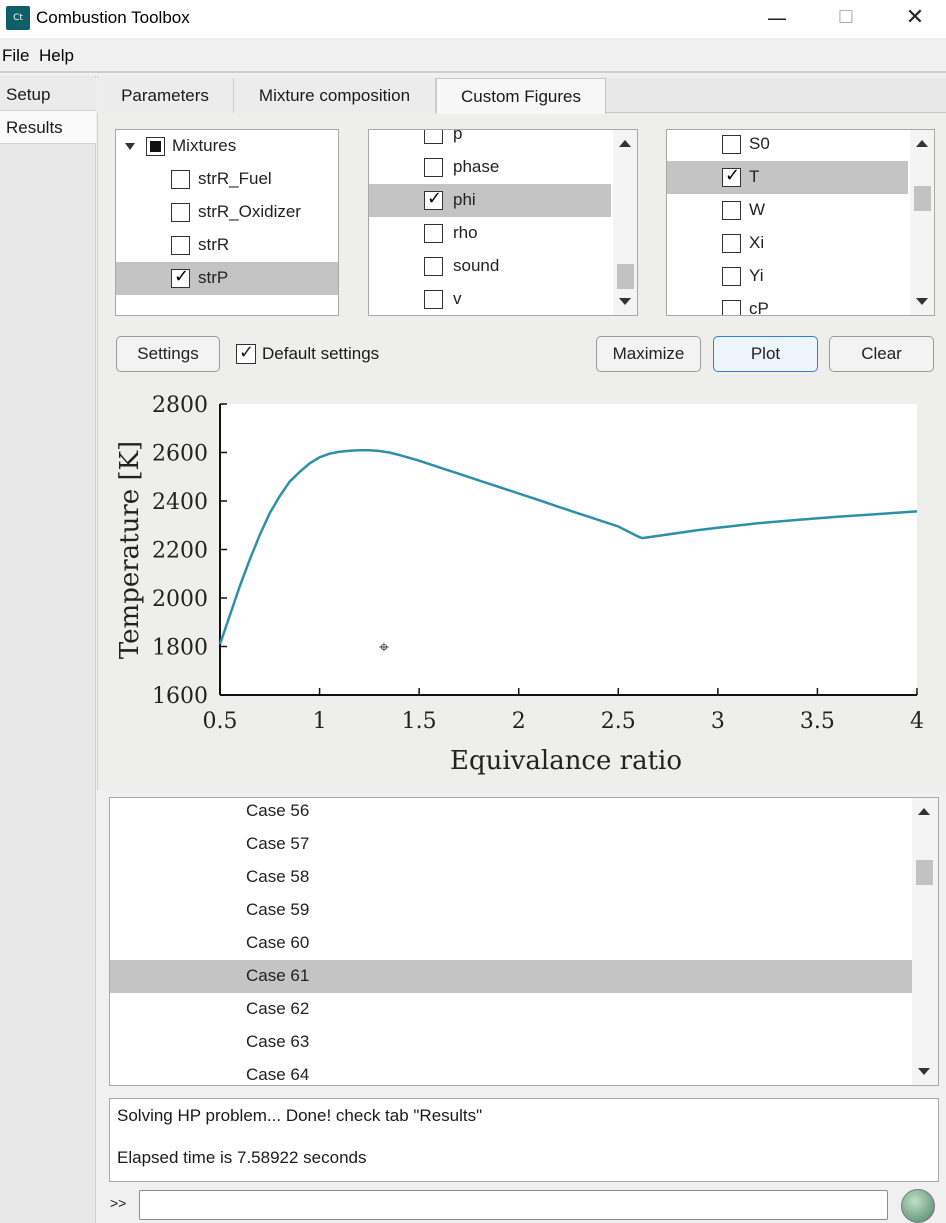 This screenshot has height=1223, width=946. Describe the element at coordinates (335, 95) in the screenshot. I see `tab-mixture-composition: Mixture composition` at that location.